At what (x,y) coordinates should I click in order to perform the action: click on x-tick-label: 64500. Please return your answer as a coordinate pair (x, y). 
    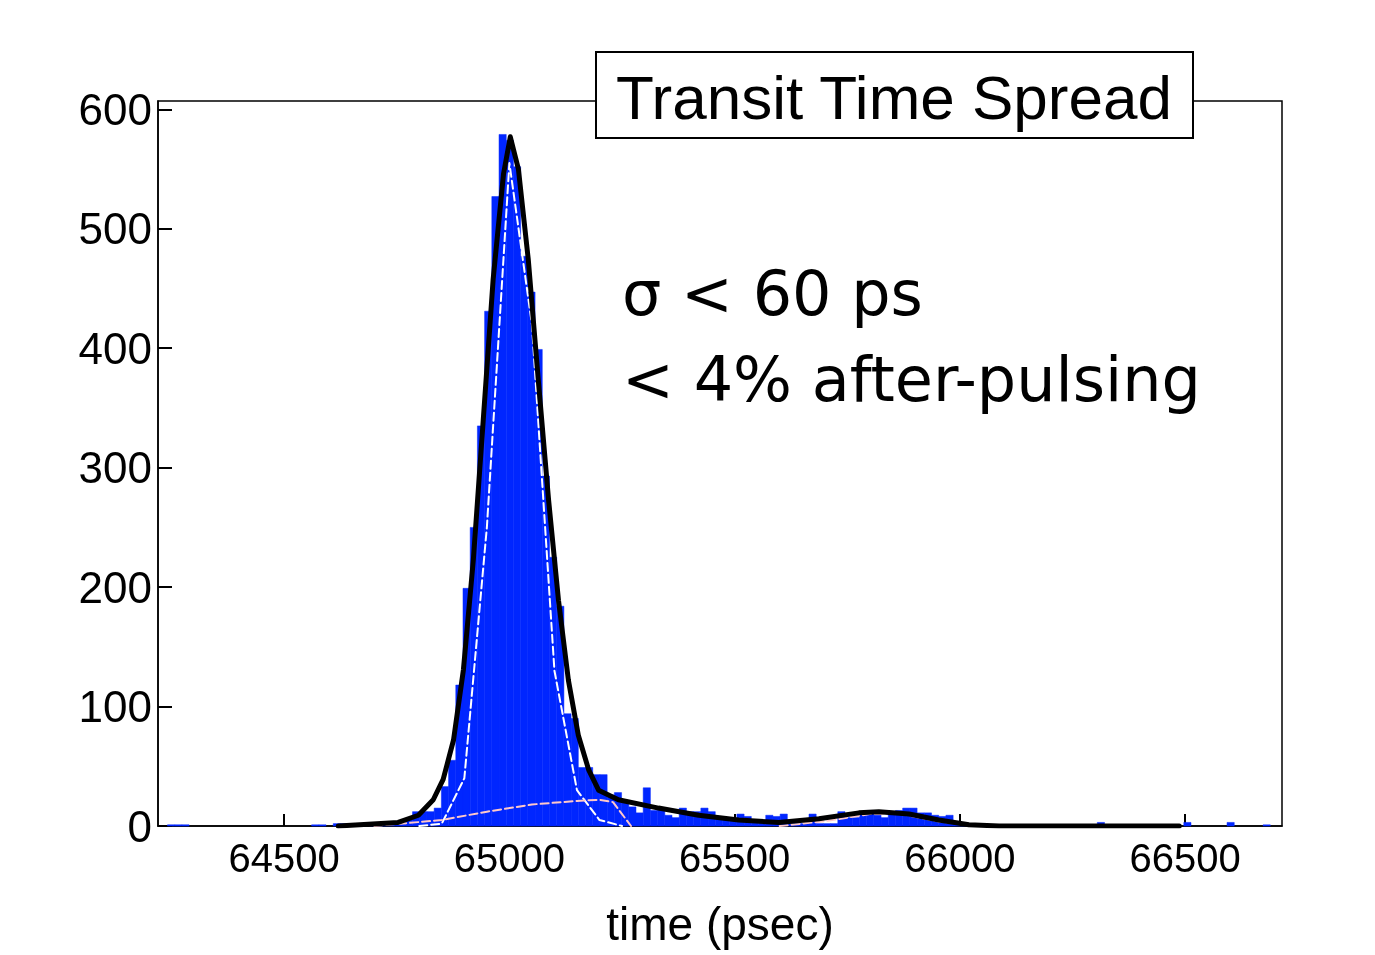
    Looking at the image, I should click on (284, 858).